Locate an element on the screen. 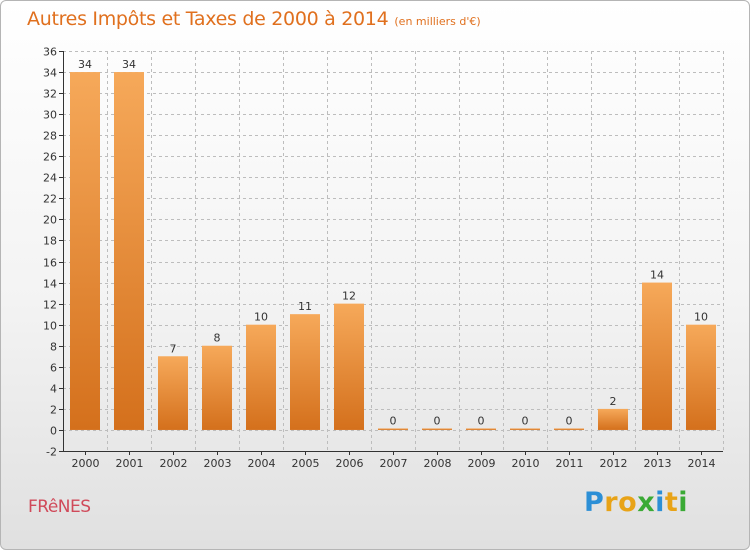 The width and height of the screenshot is (750, 550). bar-2004 is located at coordinates (261, 377).